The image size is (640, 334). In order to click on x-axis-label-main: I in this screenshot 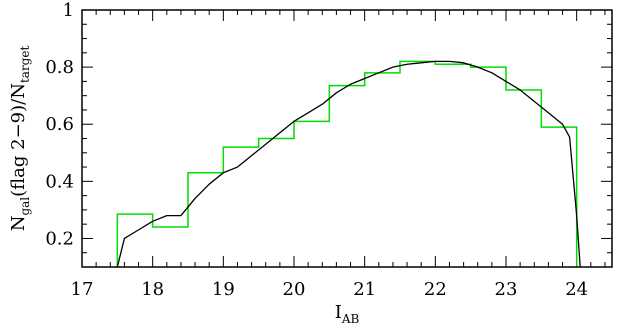, I will do `click(338, 312)`.